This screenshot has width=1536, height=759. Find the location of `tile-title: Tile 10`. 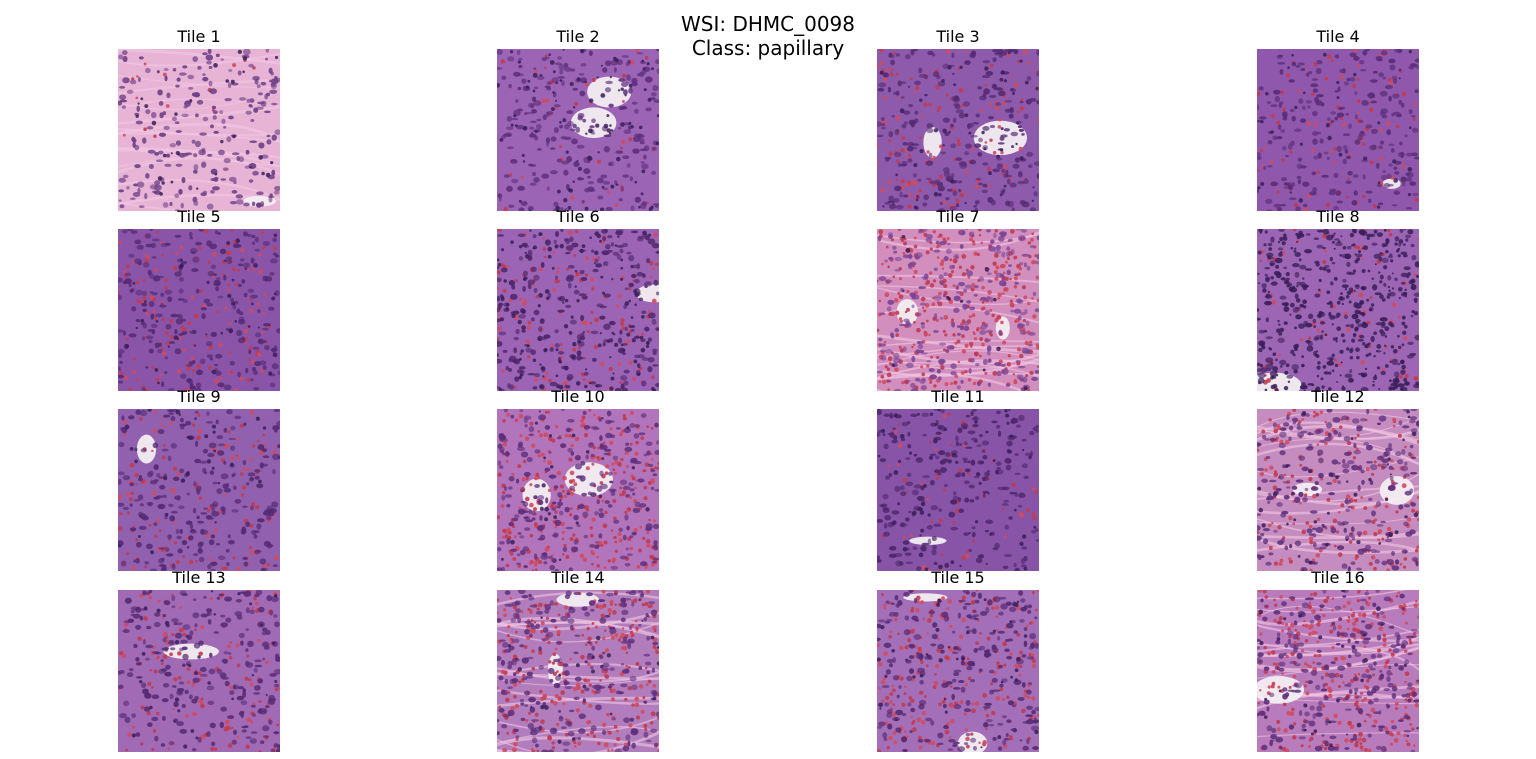

tile-title: Tile 10 is located at coordinates (578, 396).